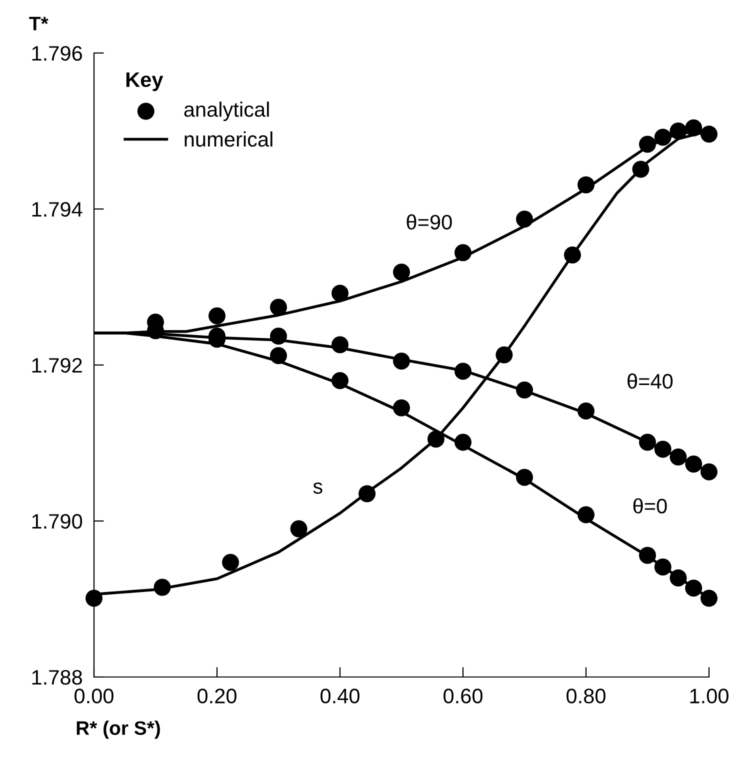 This screenshot has height=762, width=737. I want to click on legend-label: analytical, so click(226, 112).